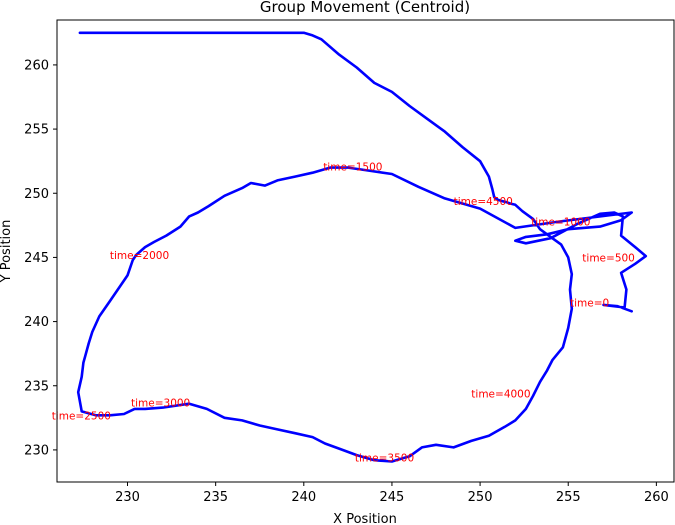  Describe the element at coordinates (139, 256) in the screenshot. I see `time-annotation: time=2000` at that location.